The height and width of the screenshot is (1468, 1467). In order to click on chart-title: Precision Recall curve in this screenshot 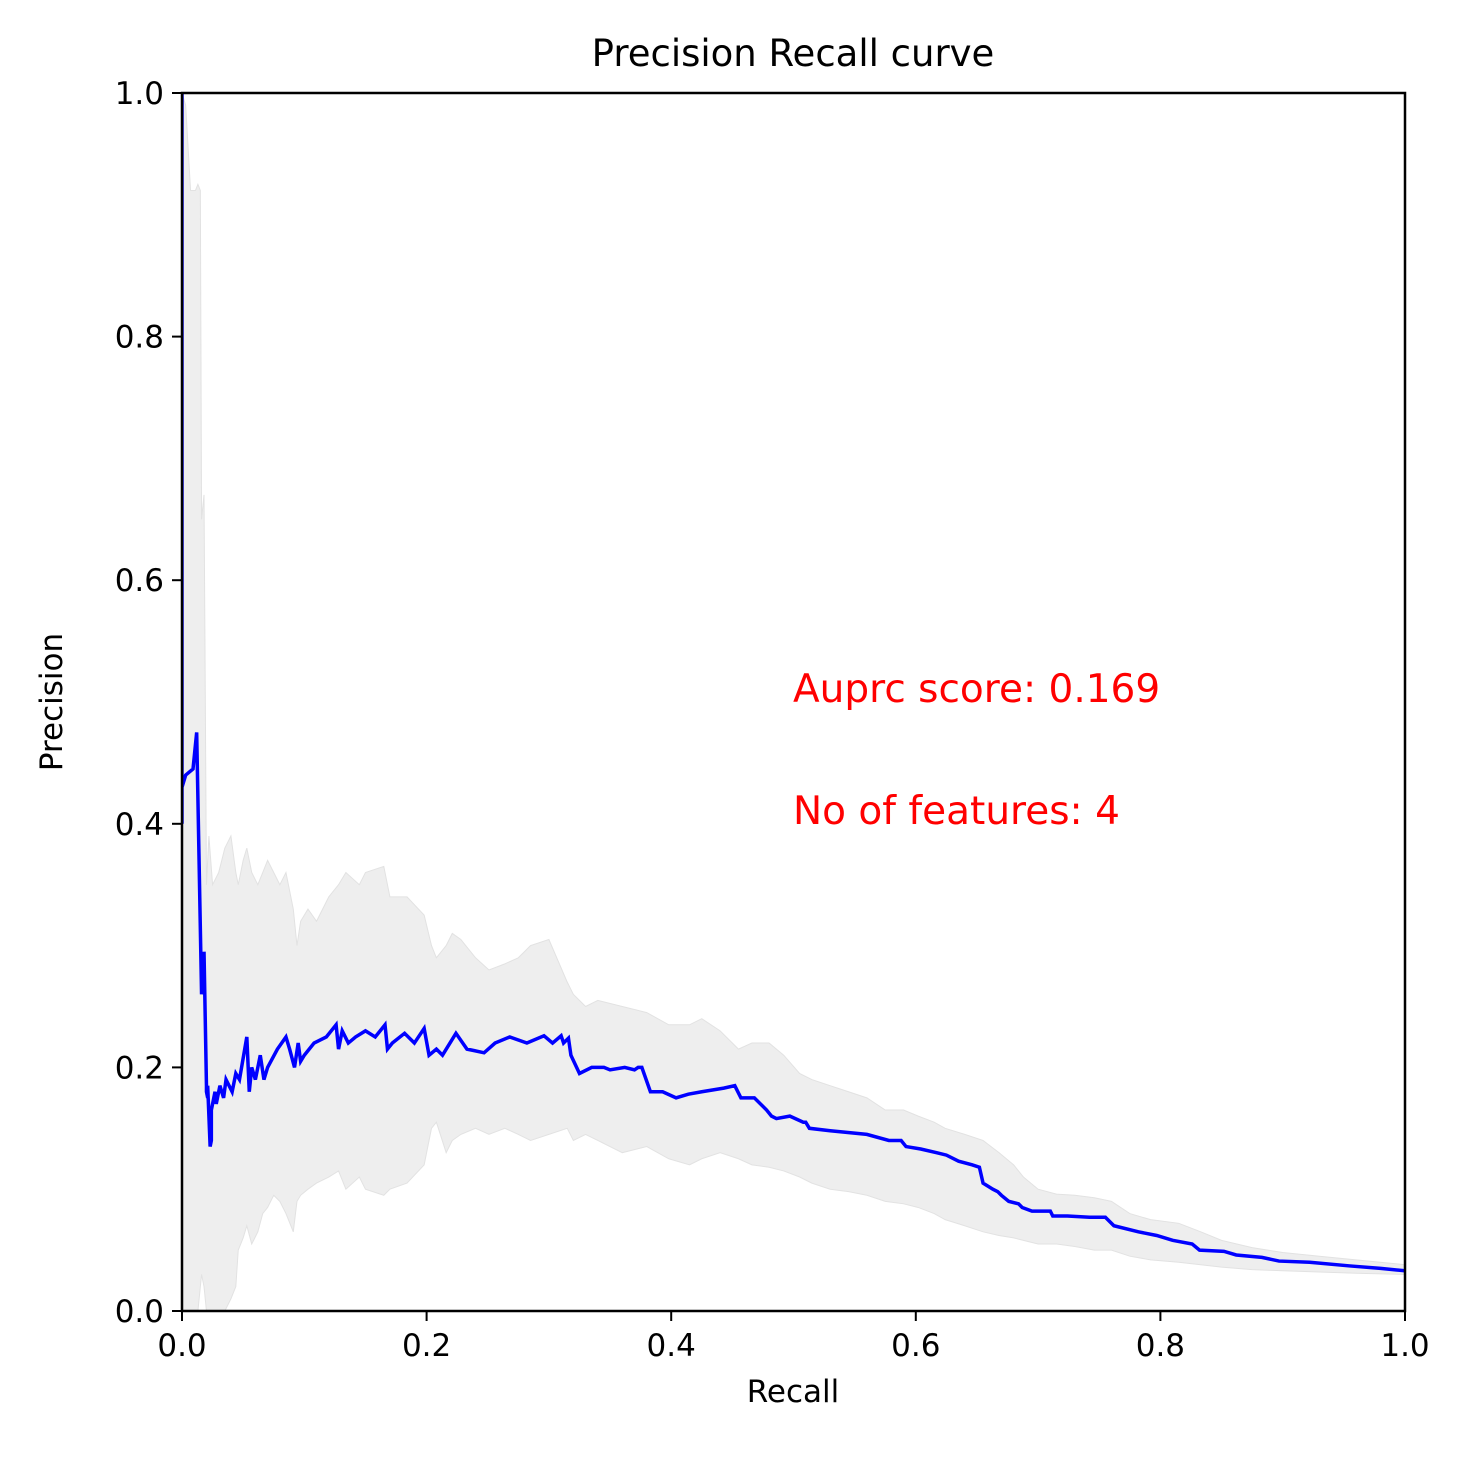, I will do `click(793, 53)`.